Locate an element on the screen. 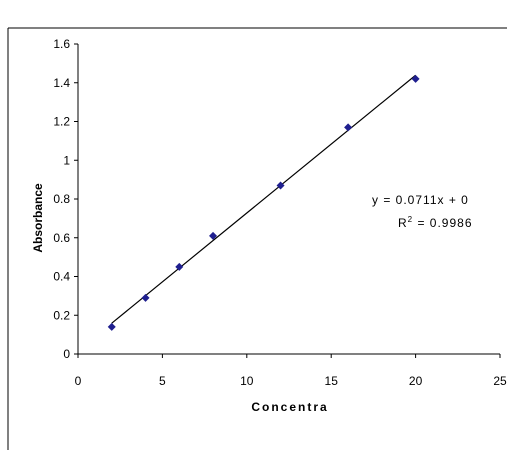  x-tick-label: 20 is located at coordinates (416, 381).